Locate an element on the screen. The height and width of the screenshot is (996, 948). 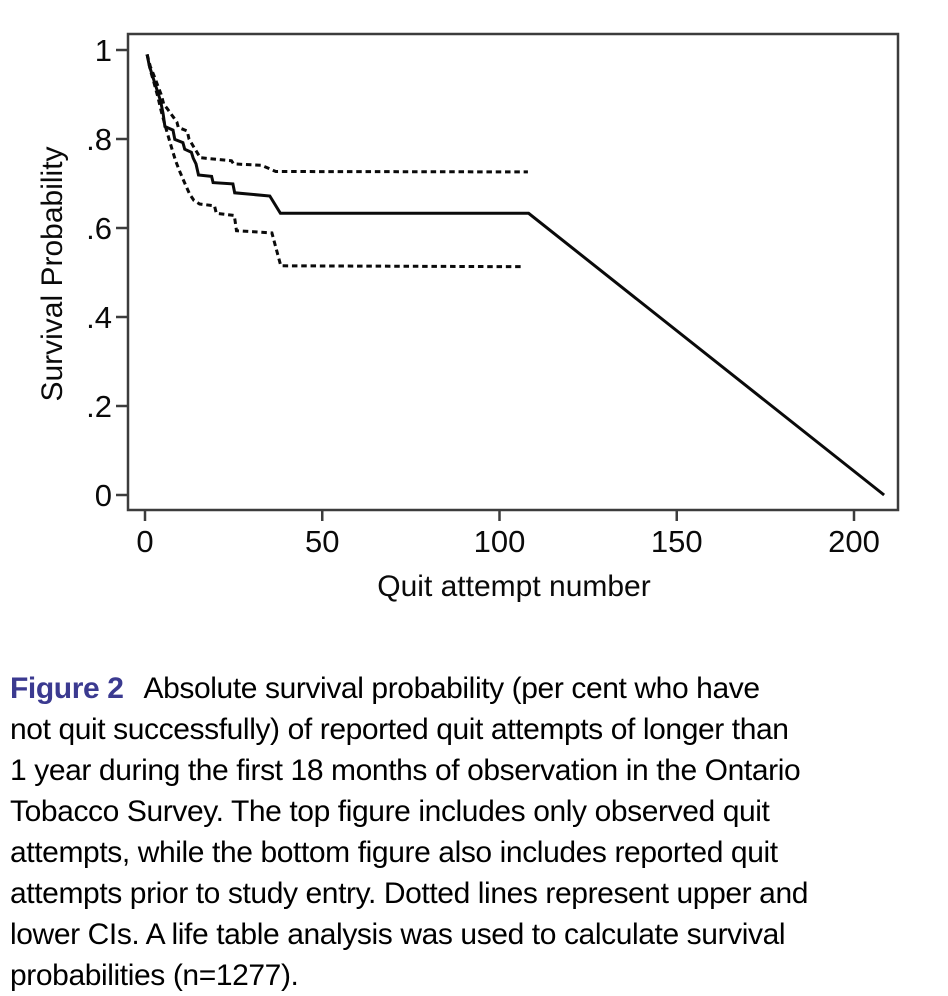
series-upper-ci is located at coordinates (336, 114).